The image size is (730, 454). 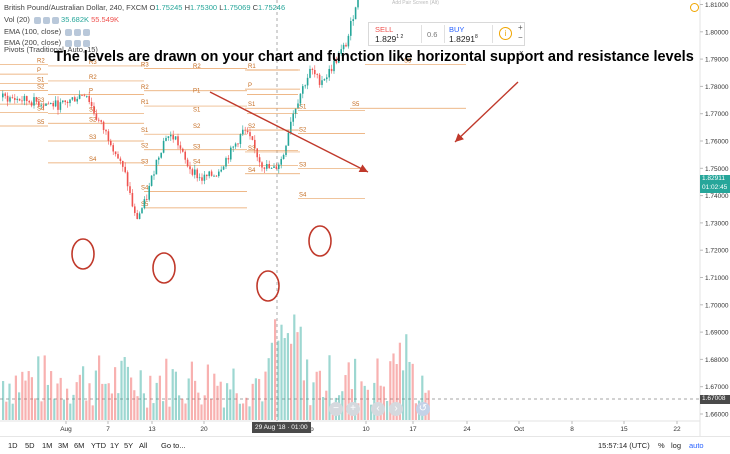 What do you see at coordinates (289, 132) in the screenshot?
I see `annotation-arrow` at bounding box center [289, 132].